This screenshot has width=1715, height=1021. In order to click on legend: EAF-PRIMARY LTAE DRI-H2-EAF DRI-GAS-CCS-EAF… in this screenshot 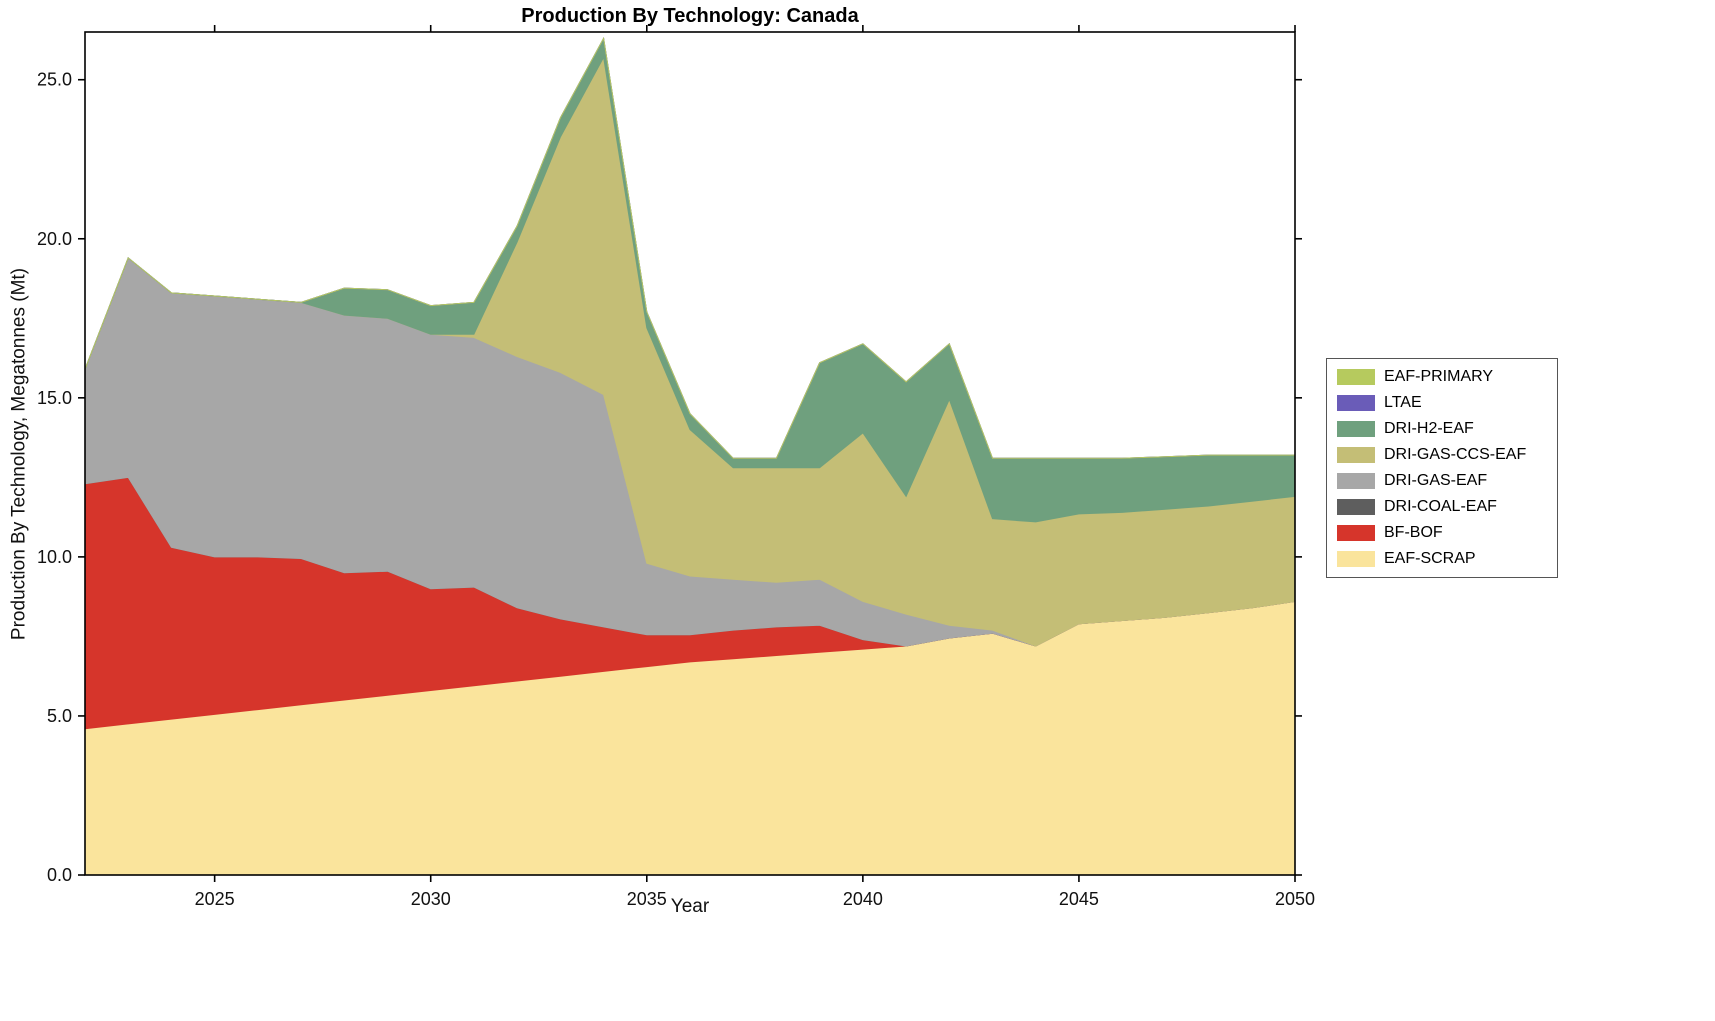, I will do `click(1442, 468)`.